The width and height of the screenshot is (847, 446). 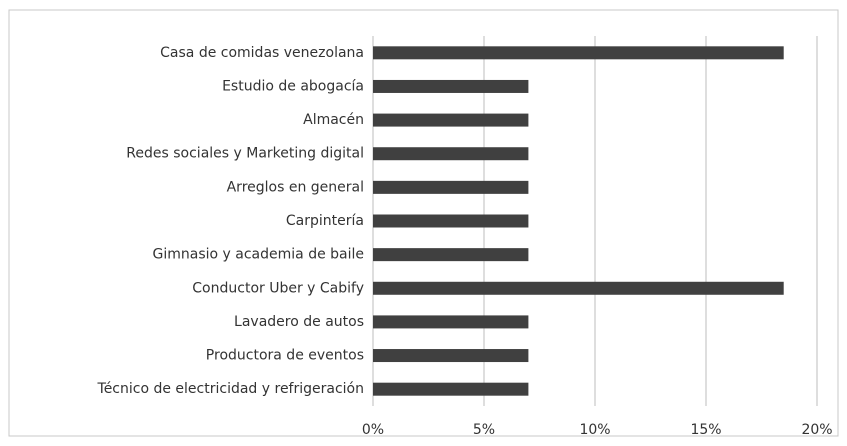 What do you see at coordinates (484, 430) in the screenshot?
I see `x-tick-label: 5%` at bounding box center [484, 430].